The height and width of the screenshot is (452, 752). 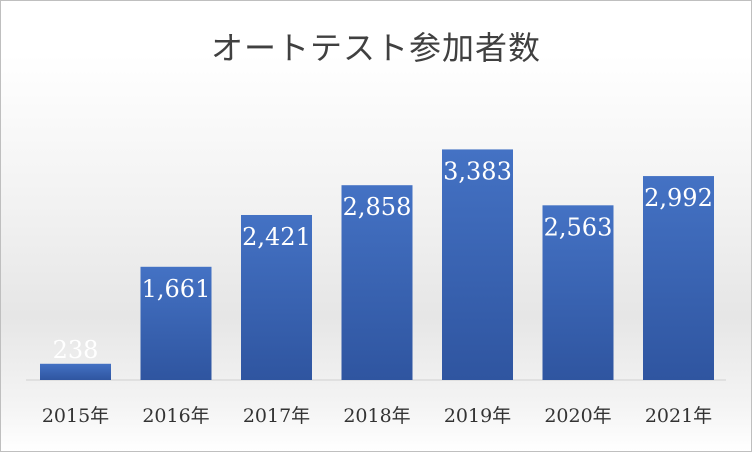 What do you see at coordinates (577, 416) in the screenshot?
I see `x-tick-label-6: 2020年` at bounding box center [577, 416].